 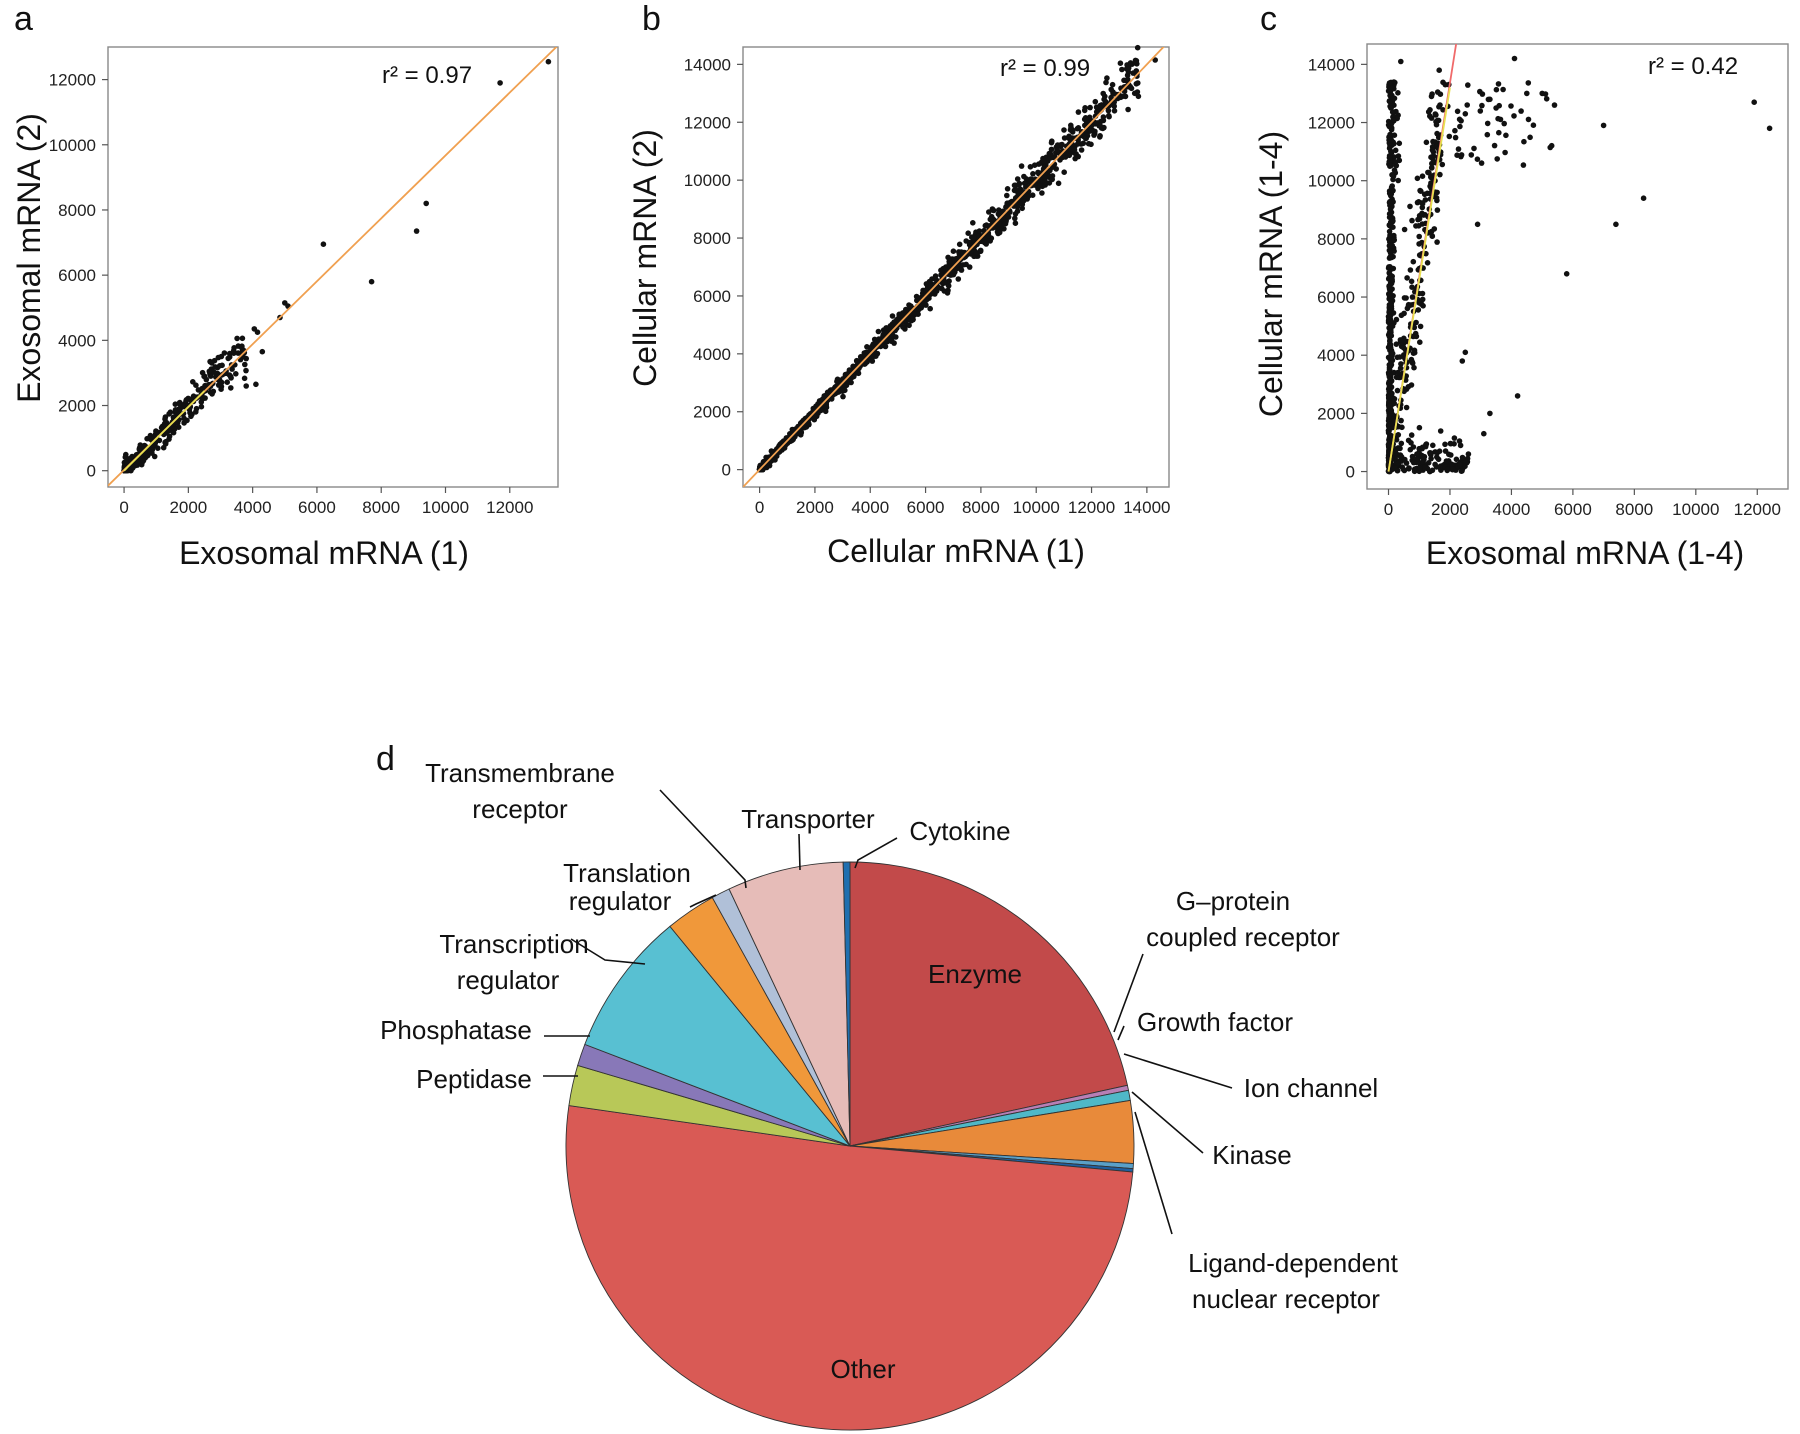 What do you see at coordinates (645, 258) in the screenshot?
I see `y-axis-label-b: Cellular mRNA (2)` at bounding box center [645, 258].